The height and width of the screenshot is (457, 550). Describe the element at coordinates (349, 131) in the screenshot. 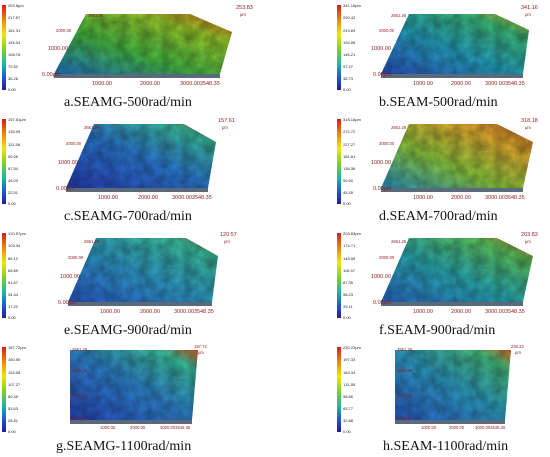

I see `scale-tick: 272.72` at that location.